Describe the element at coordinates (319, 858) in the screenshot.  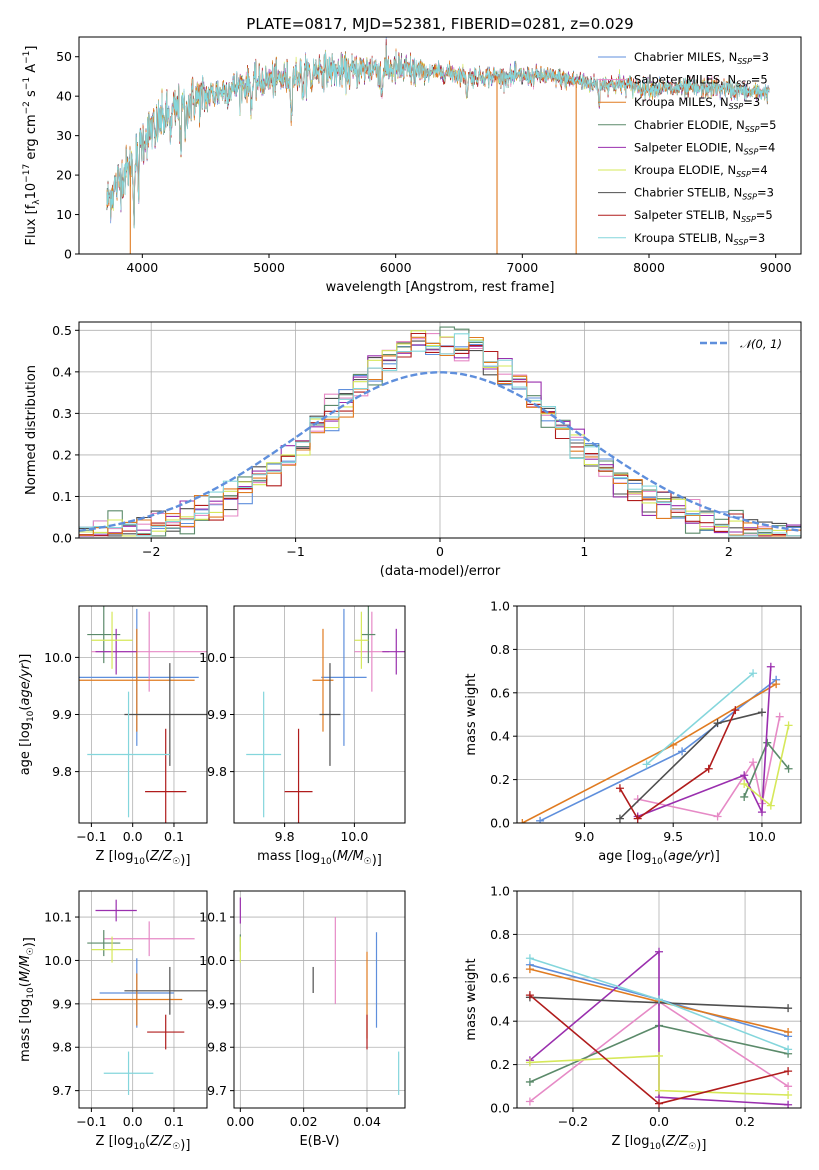
I see `x-axis-label: mass [log10(M/M☉)]` at that location.